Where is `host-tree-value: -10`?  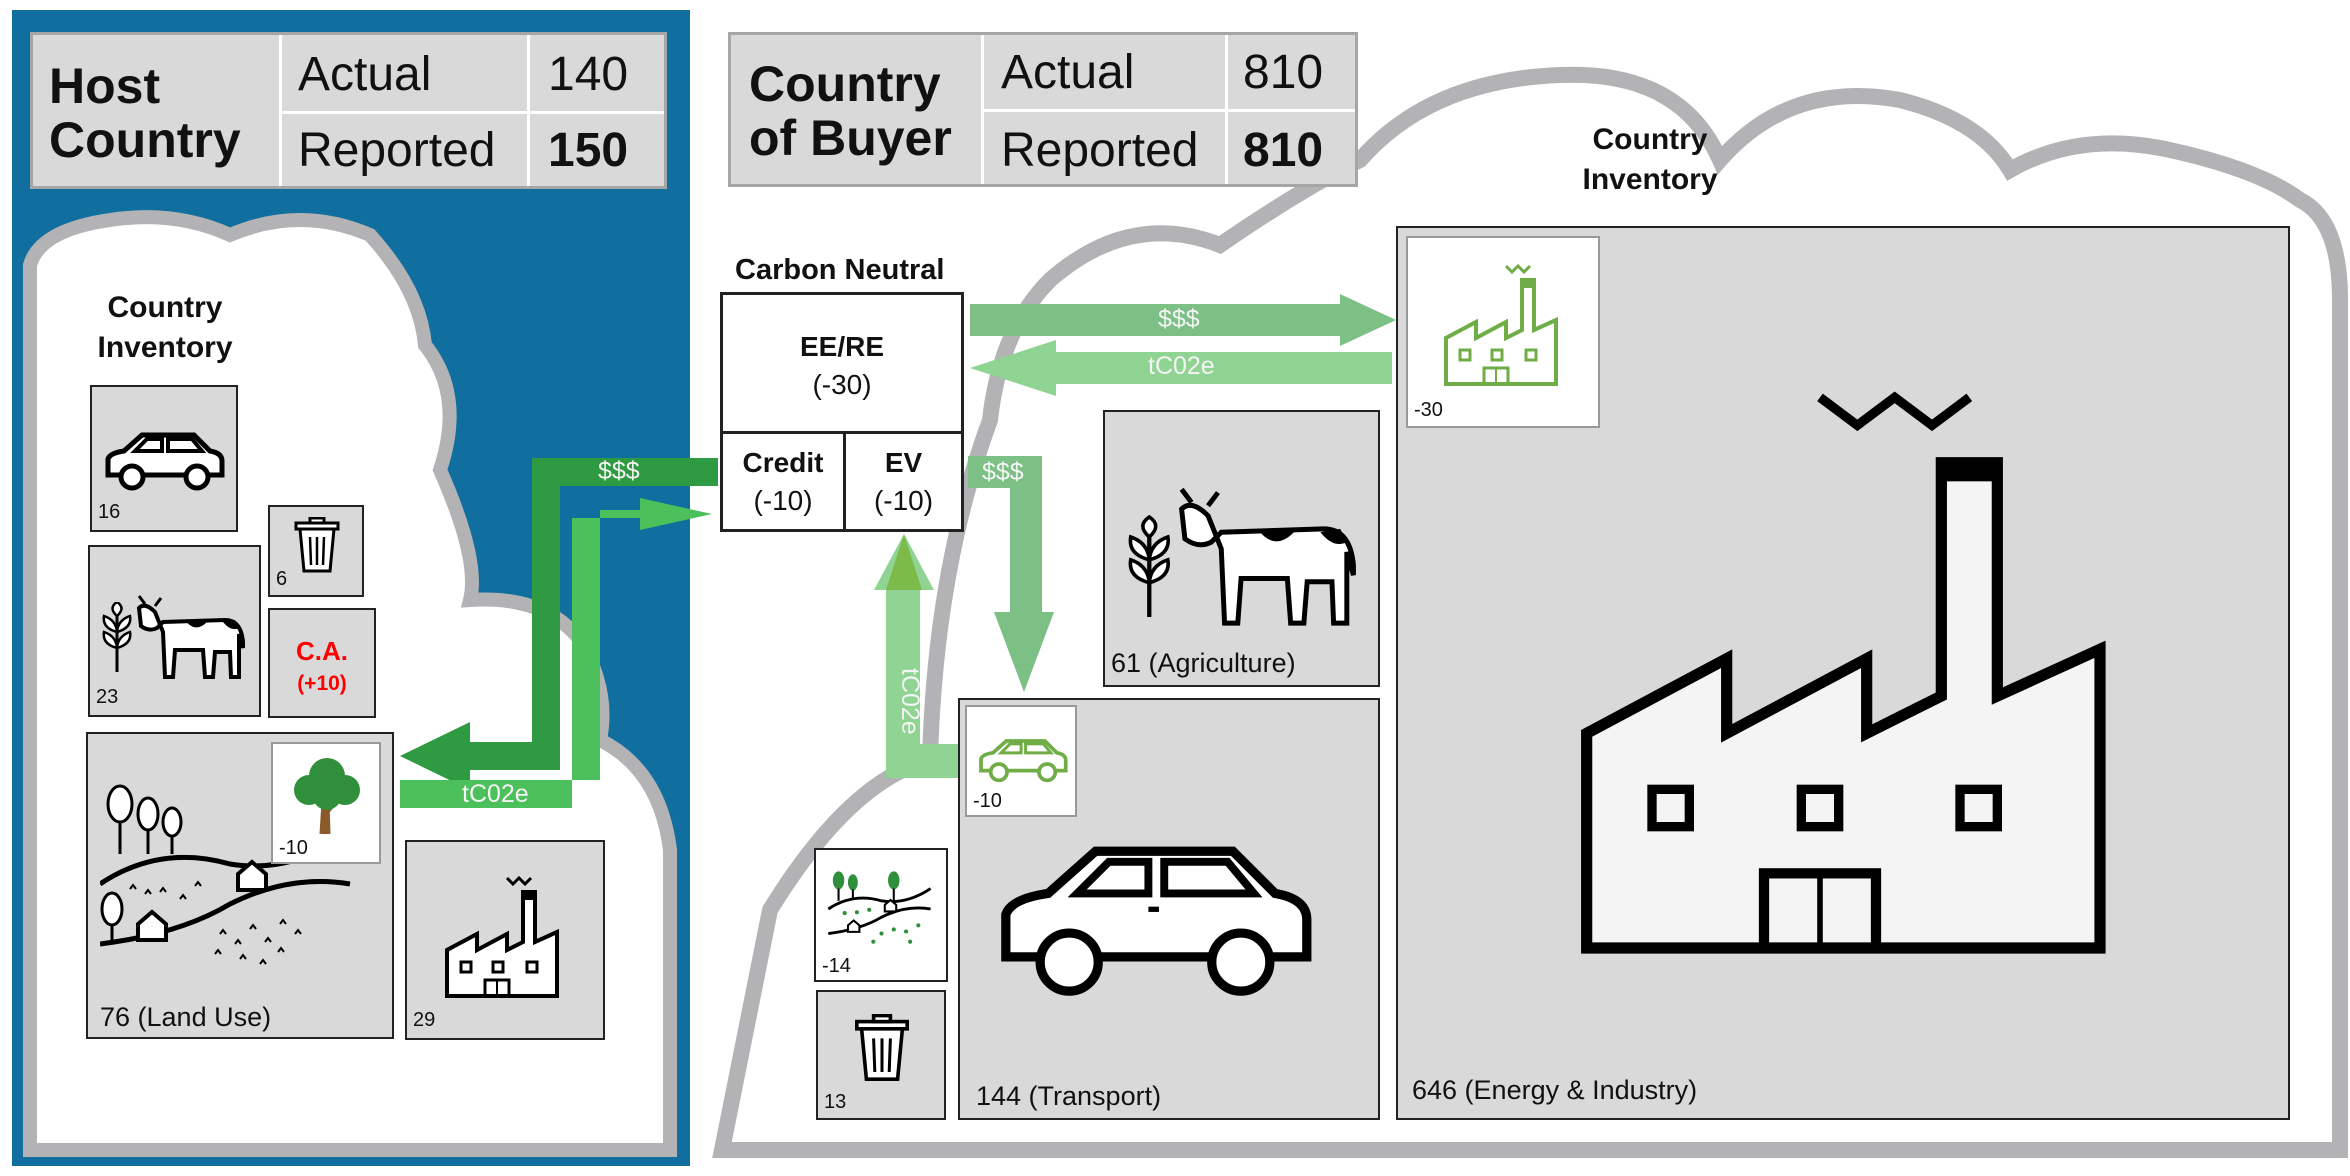
host-tree-value: -10 is located at coordinates (293, 848).